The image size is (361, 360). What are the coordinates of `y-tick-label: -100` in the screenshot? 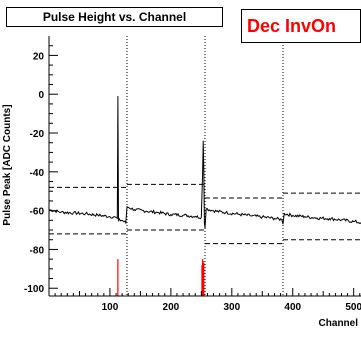 It's located at (34, 289).